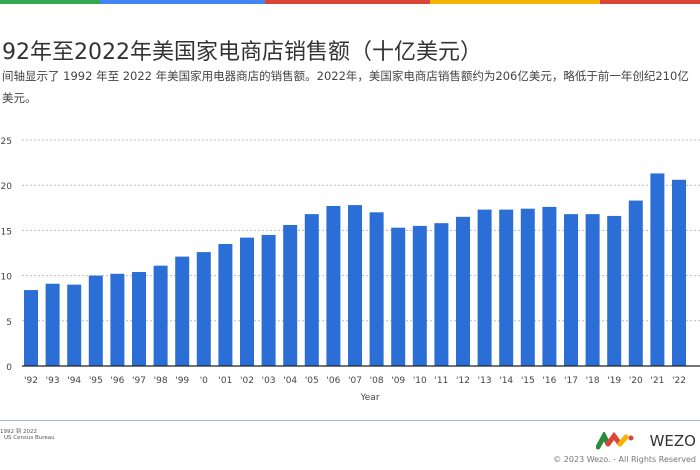  What do you see at coordinates (636, 381) in the screenshot?
I see `x-tick-label: '20` at bounding box center [636, 381].